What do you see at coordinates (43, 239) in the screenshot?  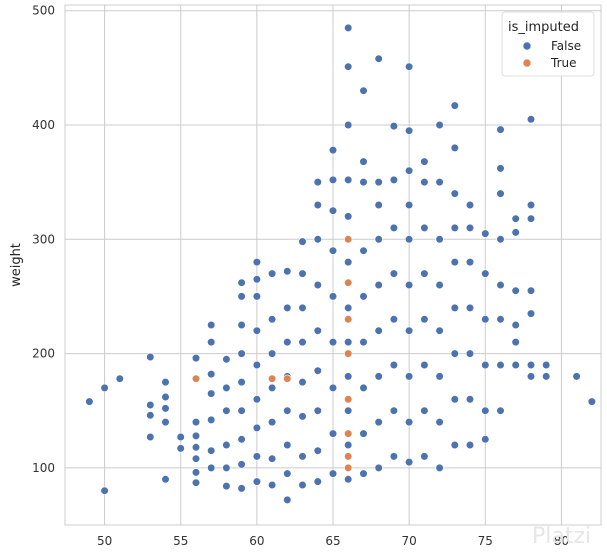 I see `y-tick-label: 300` at bounding box center [43, 239].